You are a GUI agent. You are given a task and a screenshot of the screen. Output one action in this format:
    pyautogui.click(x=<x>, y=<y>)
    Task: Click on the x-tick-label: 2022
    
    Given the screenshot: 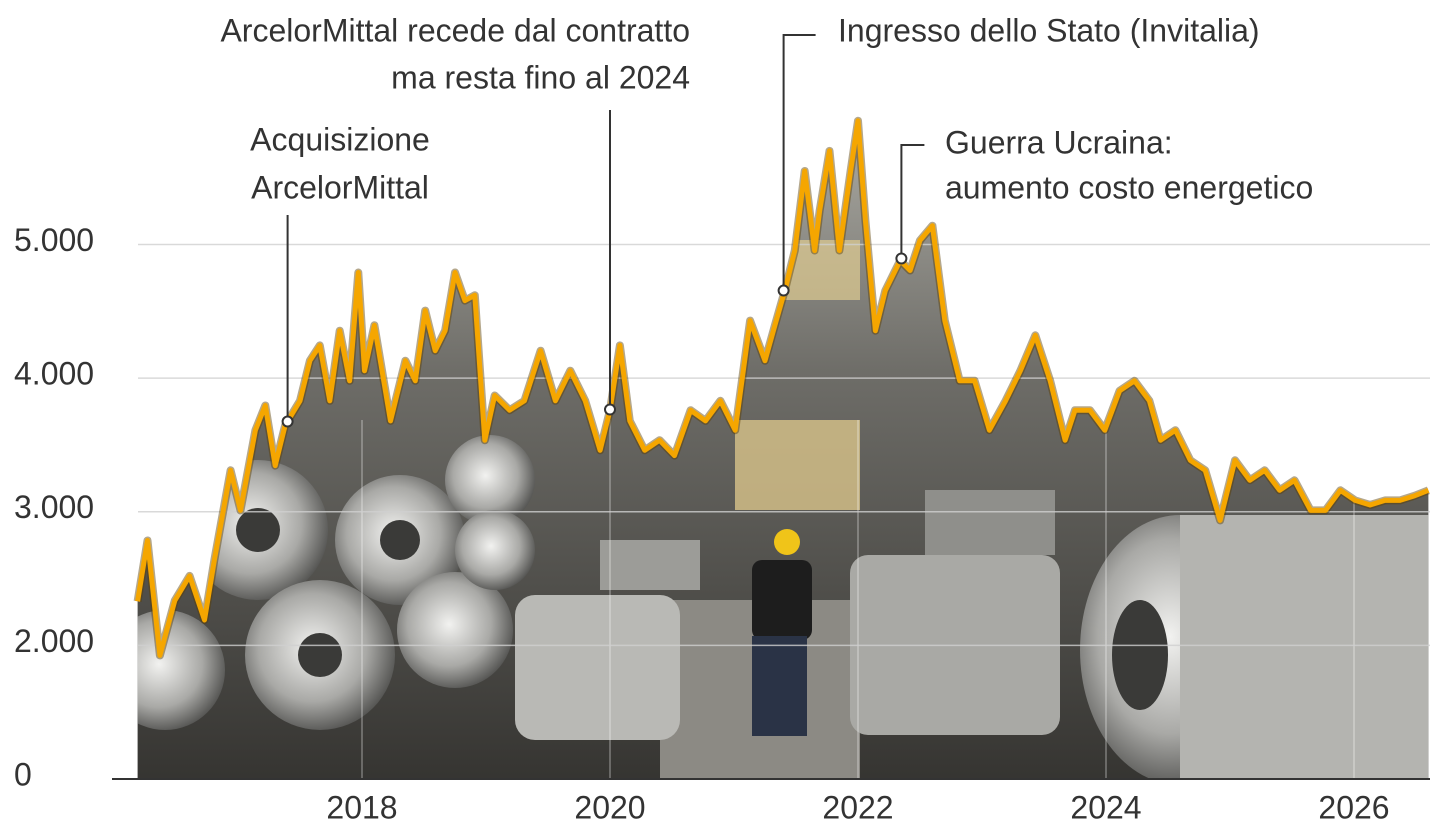 What is the action you would take?
    pyautogui.click(x=857, y=807)
    